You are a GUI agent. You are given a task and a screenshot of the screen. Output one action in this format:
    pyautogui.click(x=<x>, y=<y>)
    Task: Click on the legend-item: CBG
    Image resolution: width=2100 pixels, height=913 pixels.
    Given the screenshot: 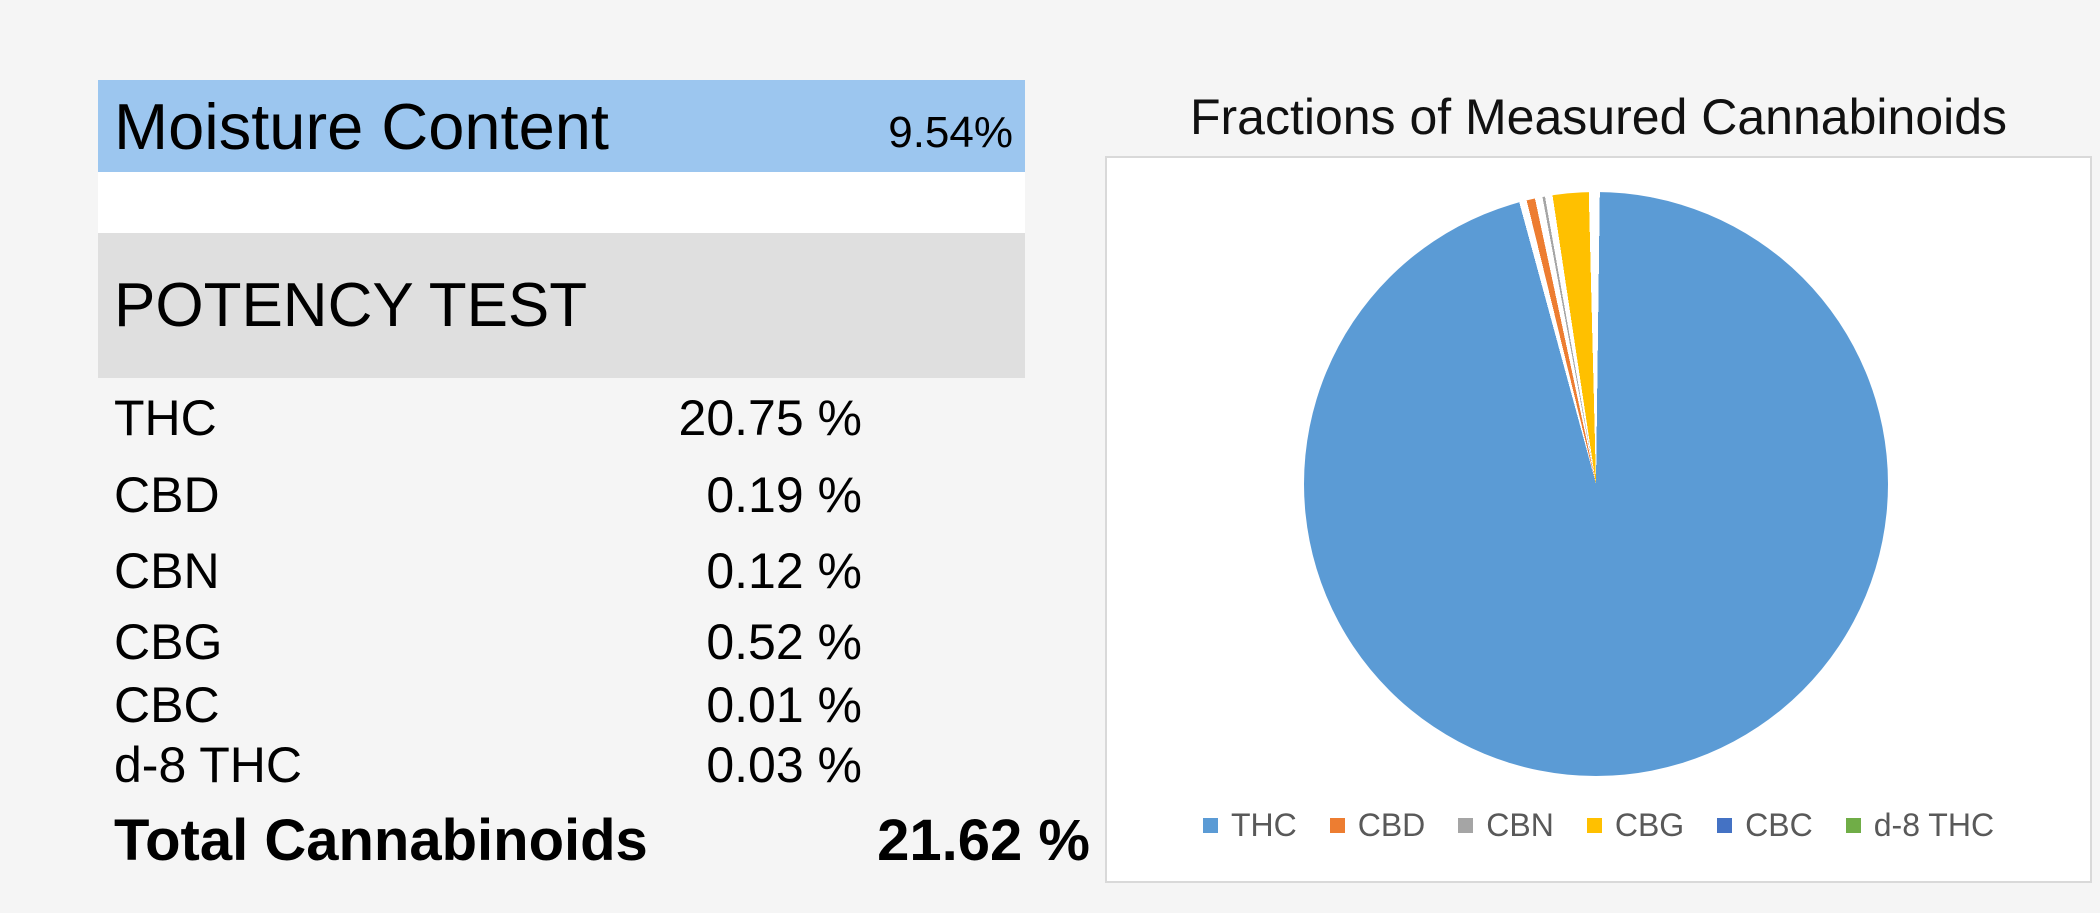 What is the action you would take?
    pyautogui.click(x=1635, y=825)
    